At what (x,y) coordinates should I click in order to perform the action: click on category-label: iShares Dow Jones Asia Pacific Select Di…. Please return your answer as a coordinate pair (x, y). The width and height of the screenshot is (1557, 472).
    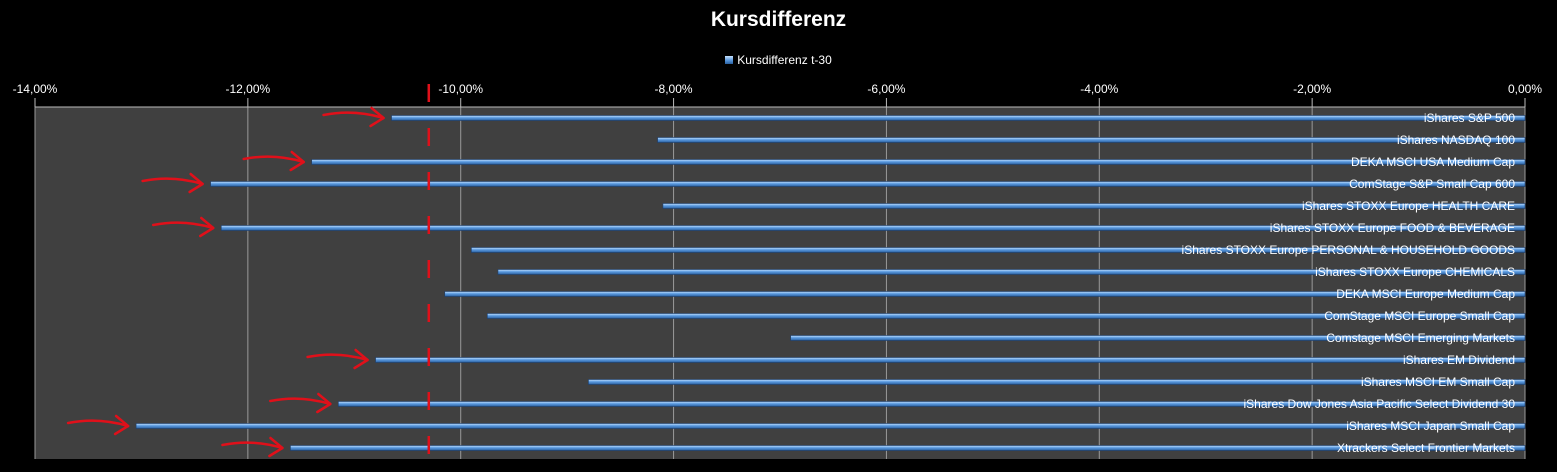
    Looking at the image, I should click on (1380, 404).